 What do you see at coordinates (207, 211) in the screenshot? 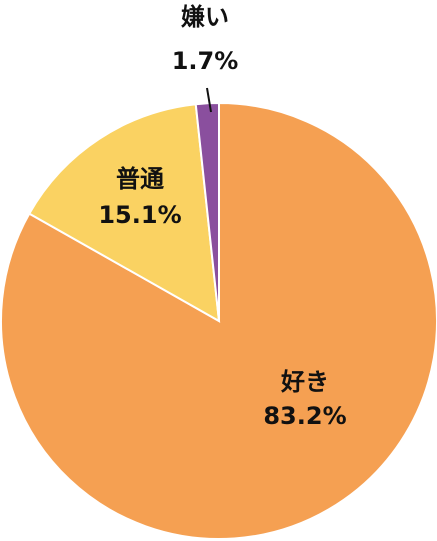
I see `pie-slice` at bounding box center [207, 211].